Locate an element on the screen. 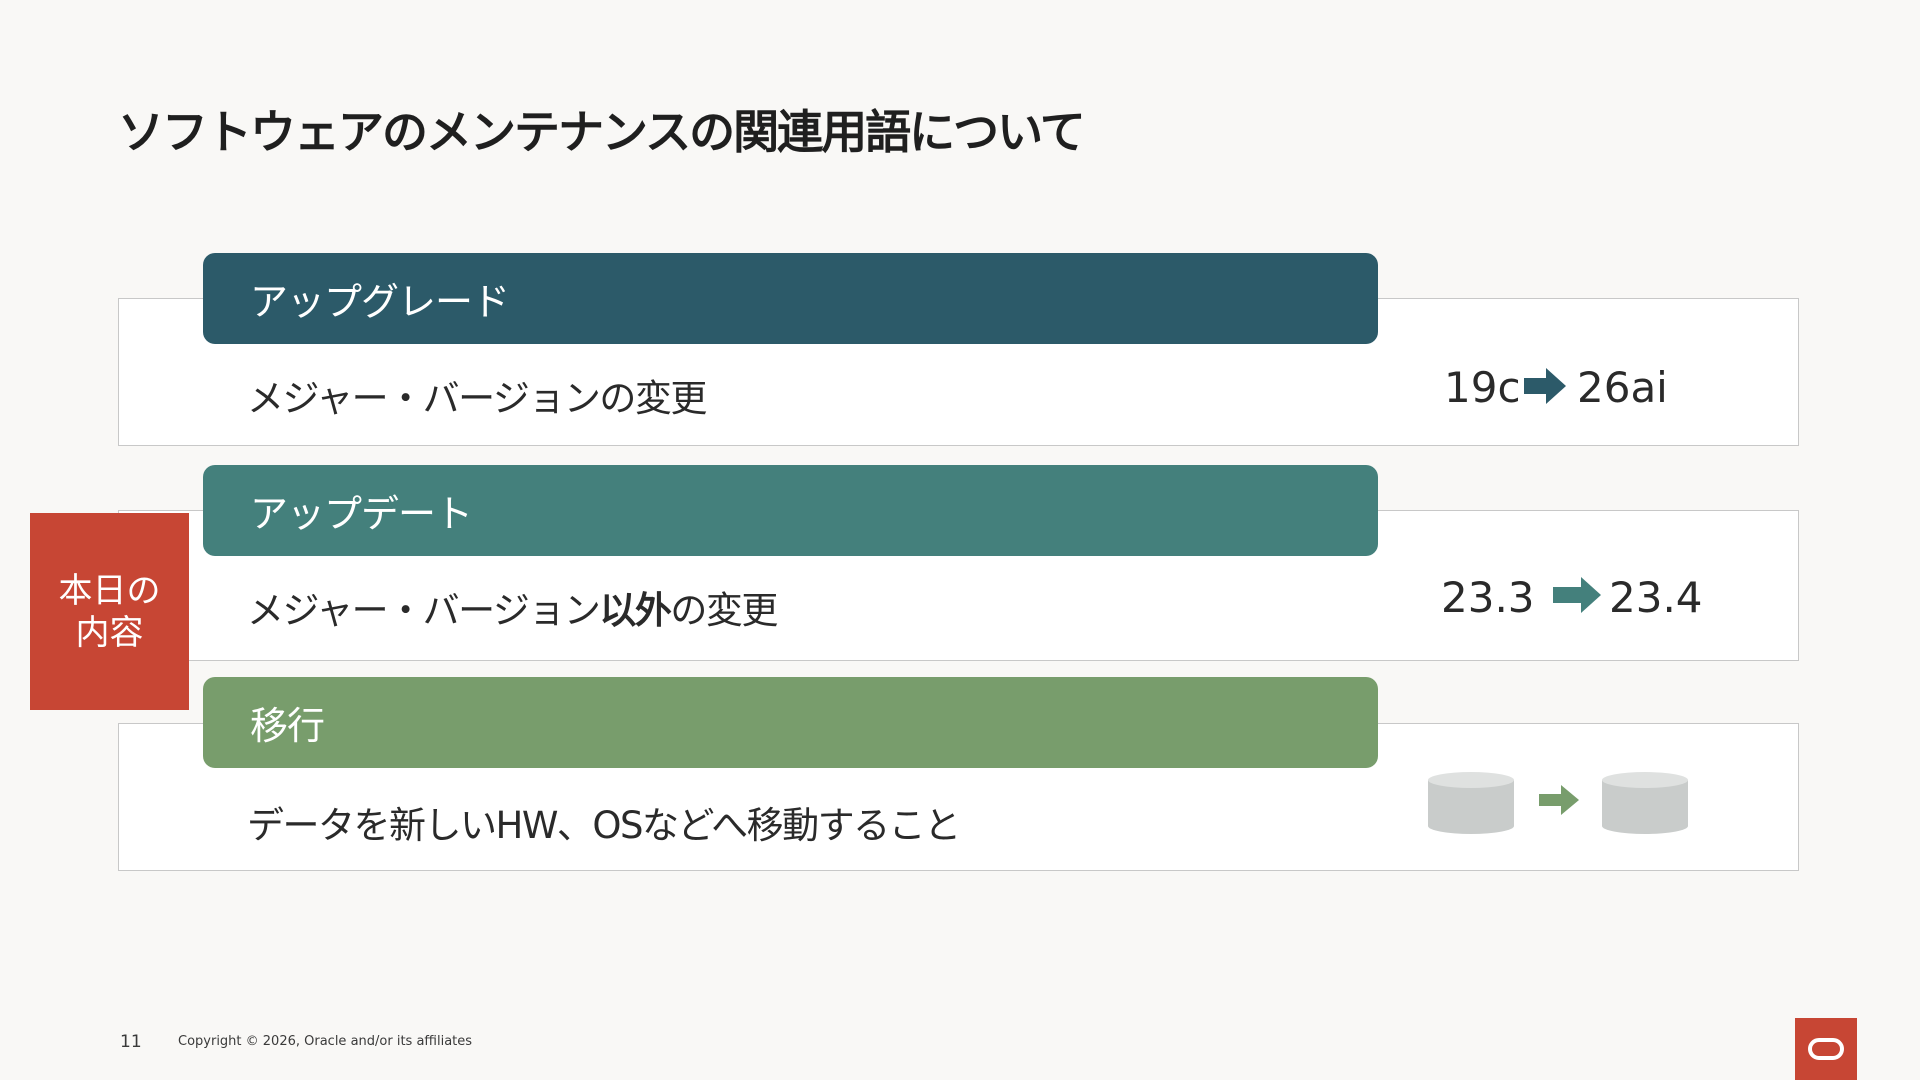 The width and height of the screenshot is (1920, 1080). migration-header: 移行 is located at coordinates (790, 722).